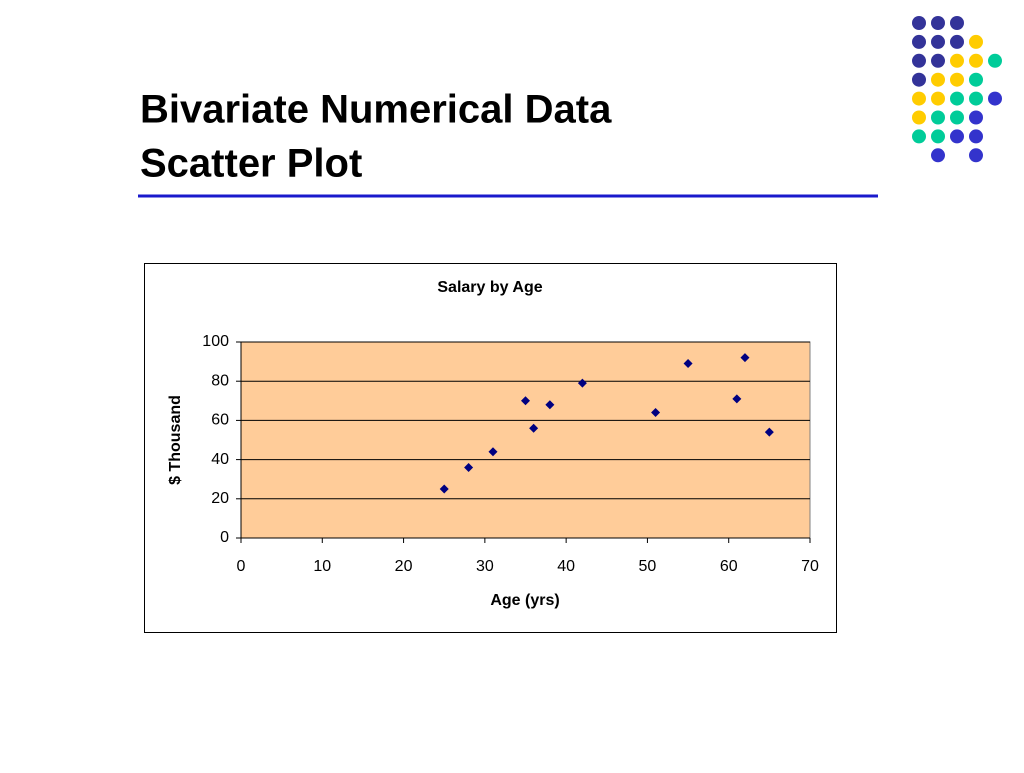  I want to click on x-tick-label: 10, so click(322, 566).